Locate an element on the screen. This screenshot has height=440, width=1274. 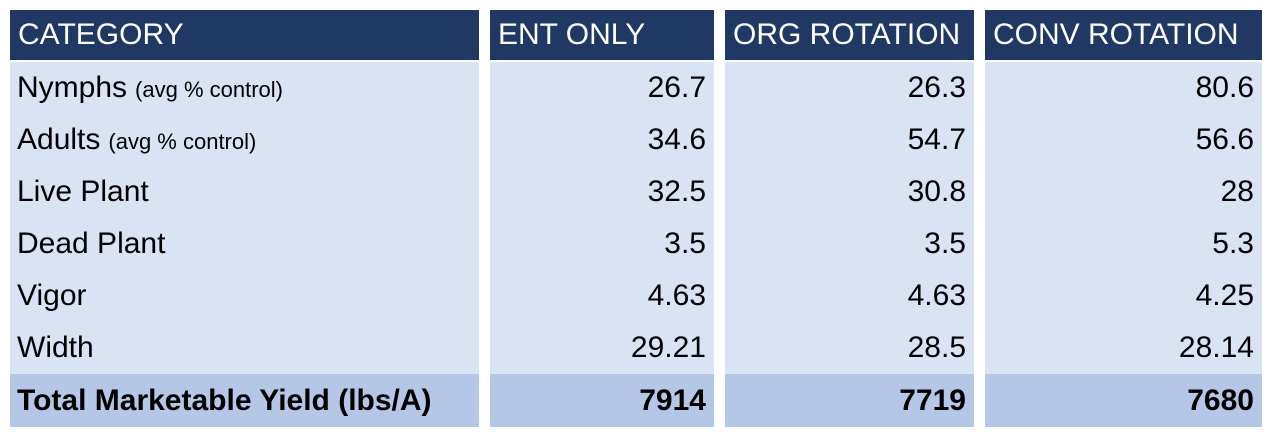
value-cell: 28 is located at coordinates (1123, 192).